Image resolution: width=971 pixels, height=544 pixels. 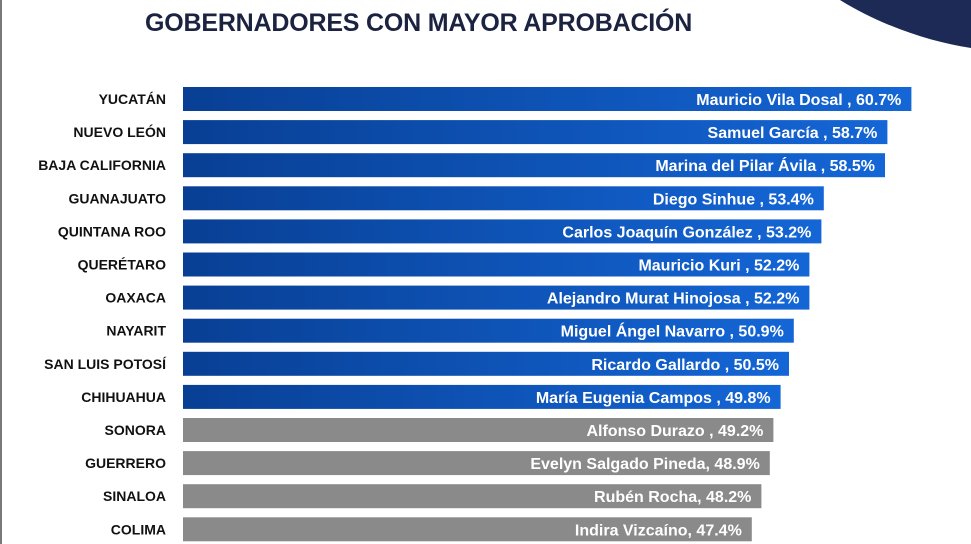 I want to click on bar-row: SAN LUIS POTOSÍ Ricardo Gallardo , 50.5%, so click(x=416, y=363).